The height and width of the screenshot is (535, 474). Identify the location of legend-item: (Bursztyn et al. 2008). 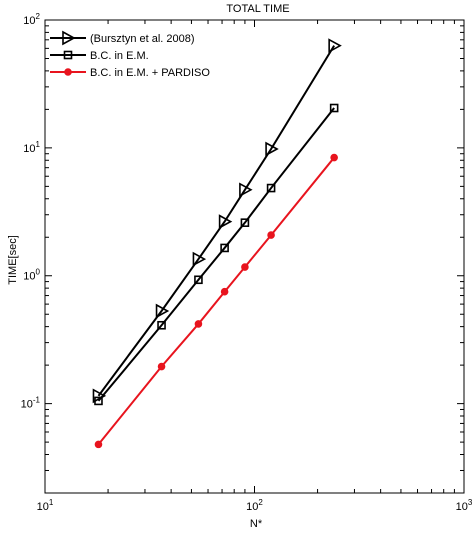
(122, 38).